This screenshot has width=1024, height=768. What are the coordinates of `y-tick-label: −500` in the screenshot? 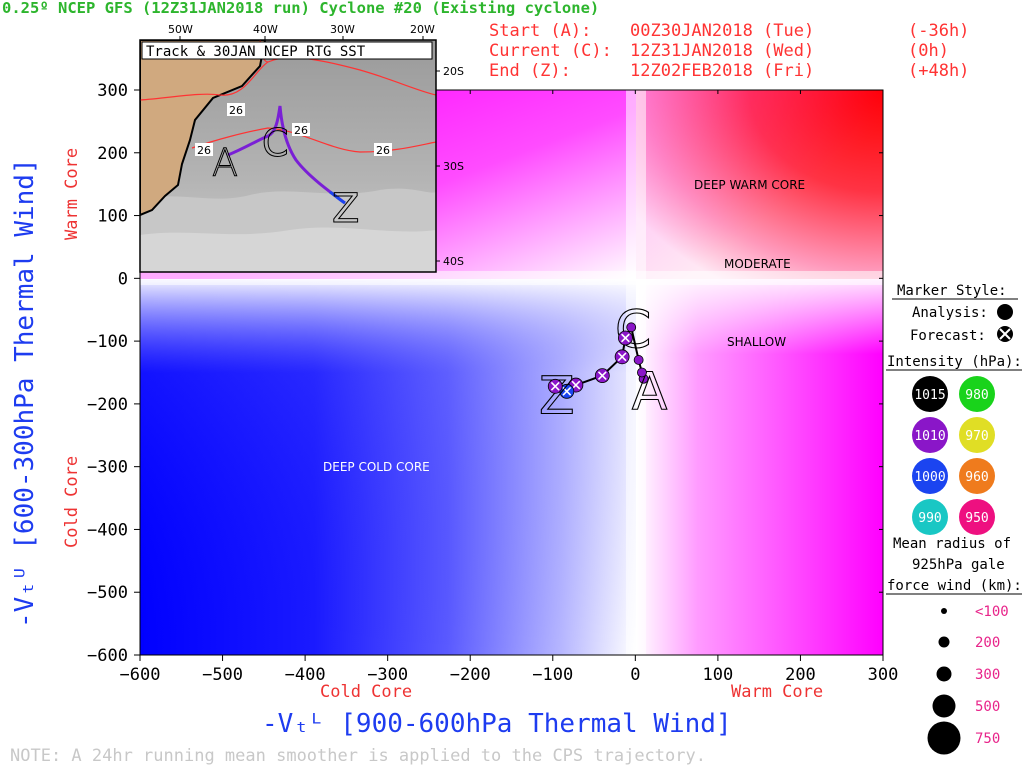 It's located at (107, 593).